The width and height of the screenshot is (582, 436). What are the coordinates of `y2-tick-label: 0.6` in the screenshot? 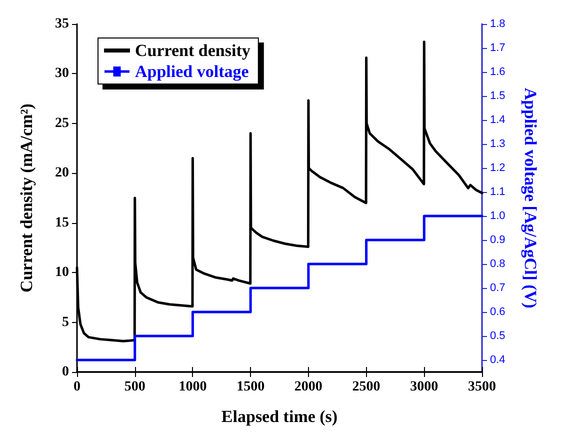 It's located at (498, 312).